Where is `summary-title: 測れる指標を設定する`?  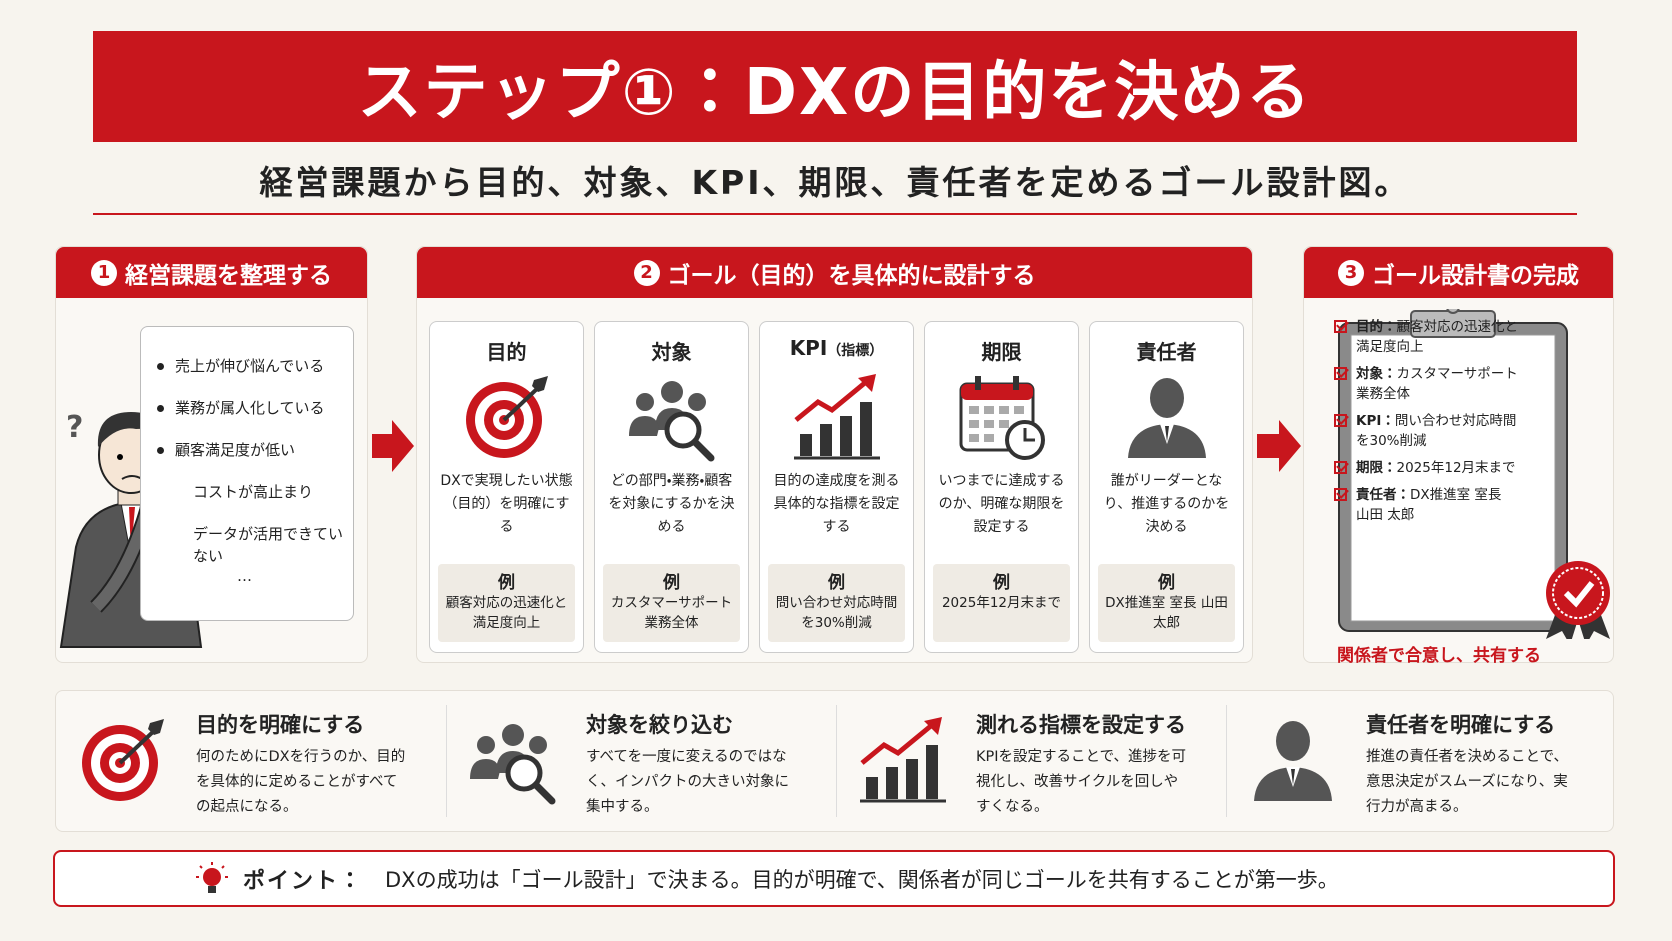 summary-title: 測れる指標を設定する is located at coordinates (1081, 725).